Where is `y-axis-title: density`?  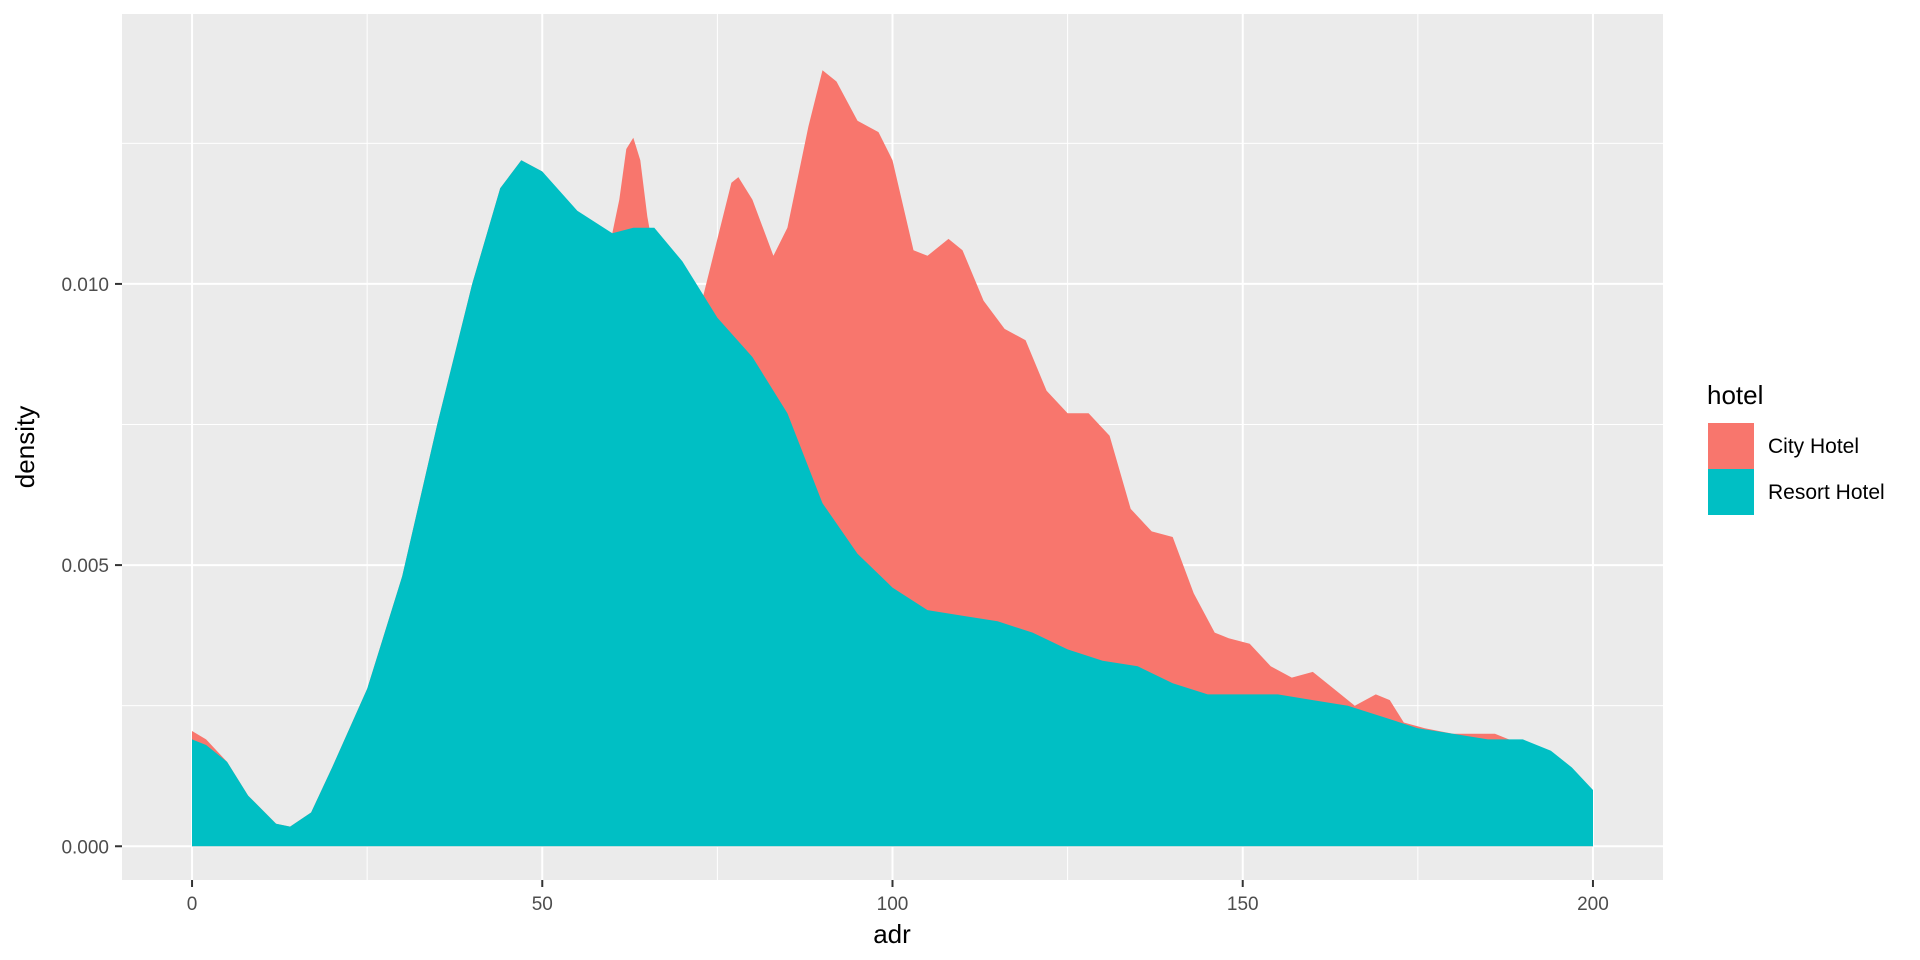 y-axis-title: density is located at coordinates (25, 447).